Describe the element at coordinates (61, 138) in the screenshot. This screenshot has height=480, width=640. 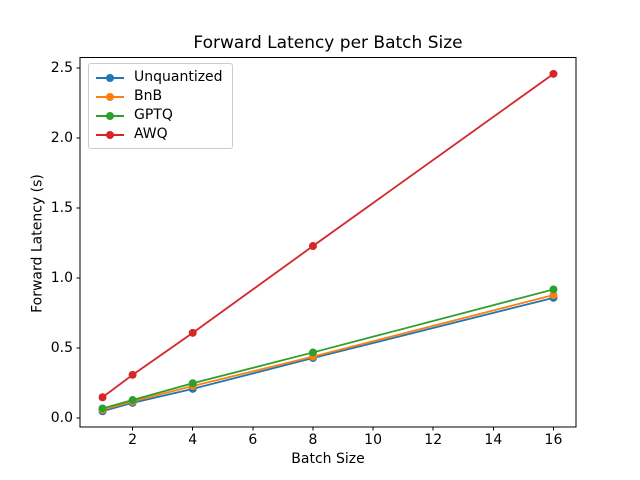
I see `y-tick-label: 2.0` at that location.